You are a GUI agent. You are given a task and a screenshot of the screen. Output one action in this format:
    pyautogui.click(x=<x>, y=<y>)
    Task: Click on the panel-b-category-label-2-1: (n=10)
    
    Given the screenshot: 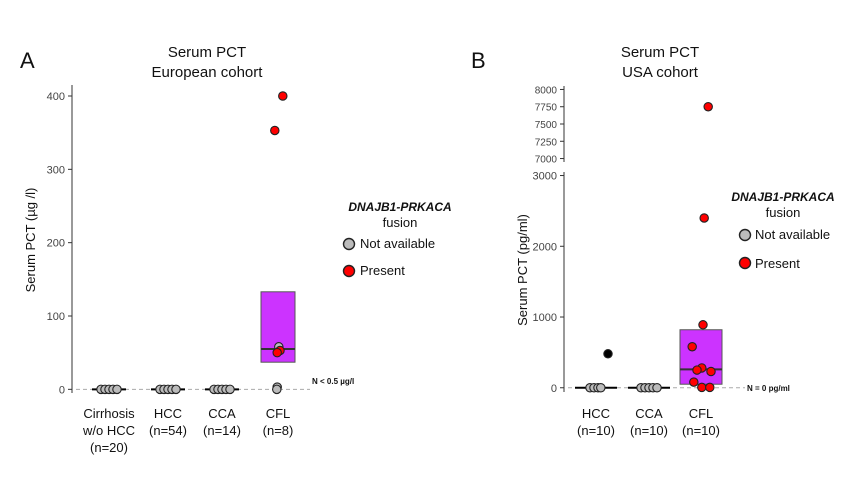 What is the action you would take?
    pyautogui.click(x=701, y=430)
    